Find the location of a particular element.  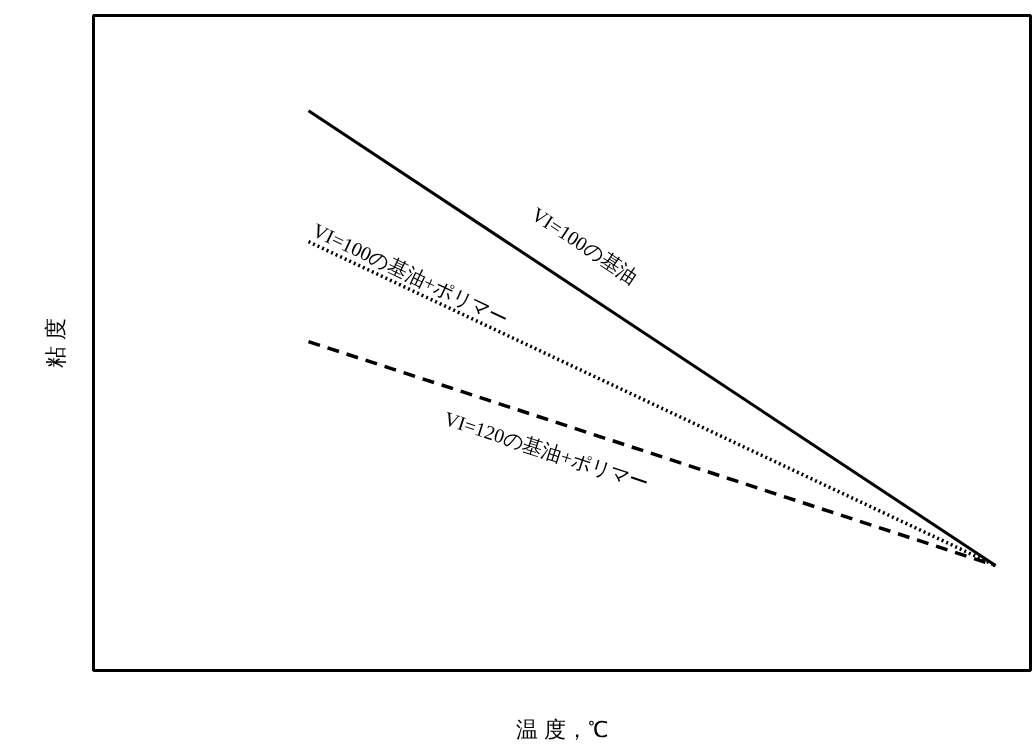

x-axis-title: 温 度，℃ is located at coordinates (562, 729).